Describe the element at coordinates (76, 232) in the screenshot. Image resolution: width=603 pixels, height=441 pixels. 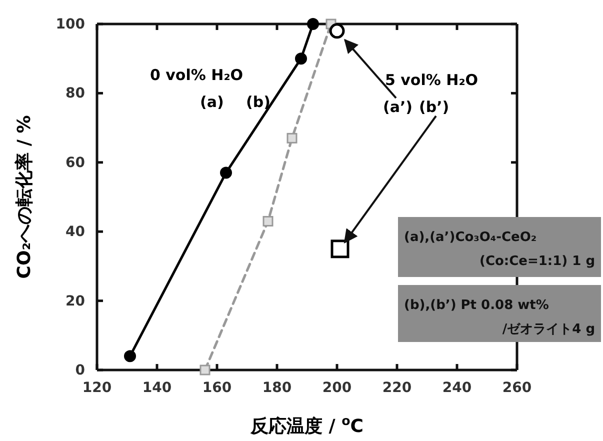
I see `y-tick-label: 40` at that location.